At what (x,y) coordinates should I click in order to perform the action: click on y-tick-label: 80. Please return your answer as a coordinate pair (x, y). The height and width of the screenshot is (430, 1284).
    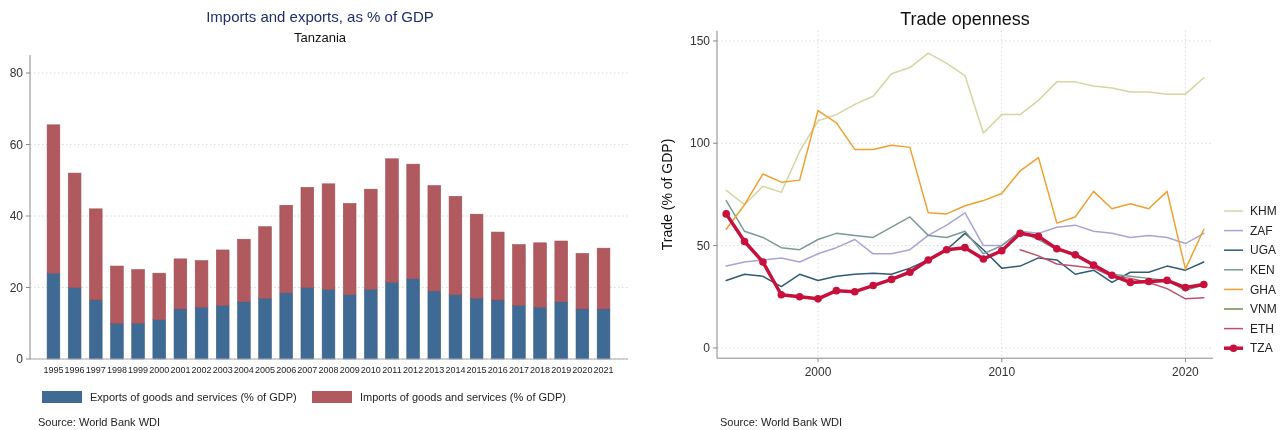
    Looking at the image, I should click on (16, 73).